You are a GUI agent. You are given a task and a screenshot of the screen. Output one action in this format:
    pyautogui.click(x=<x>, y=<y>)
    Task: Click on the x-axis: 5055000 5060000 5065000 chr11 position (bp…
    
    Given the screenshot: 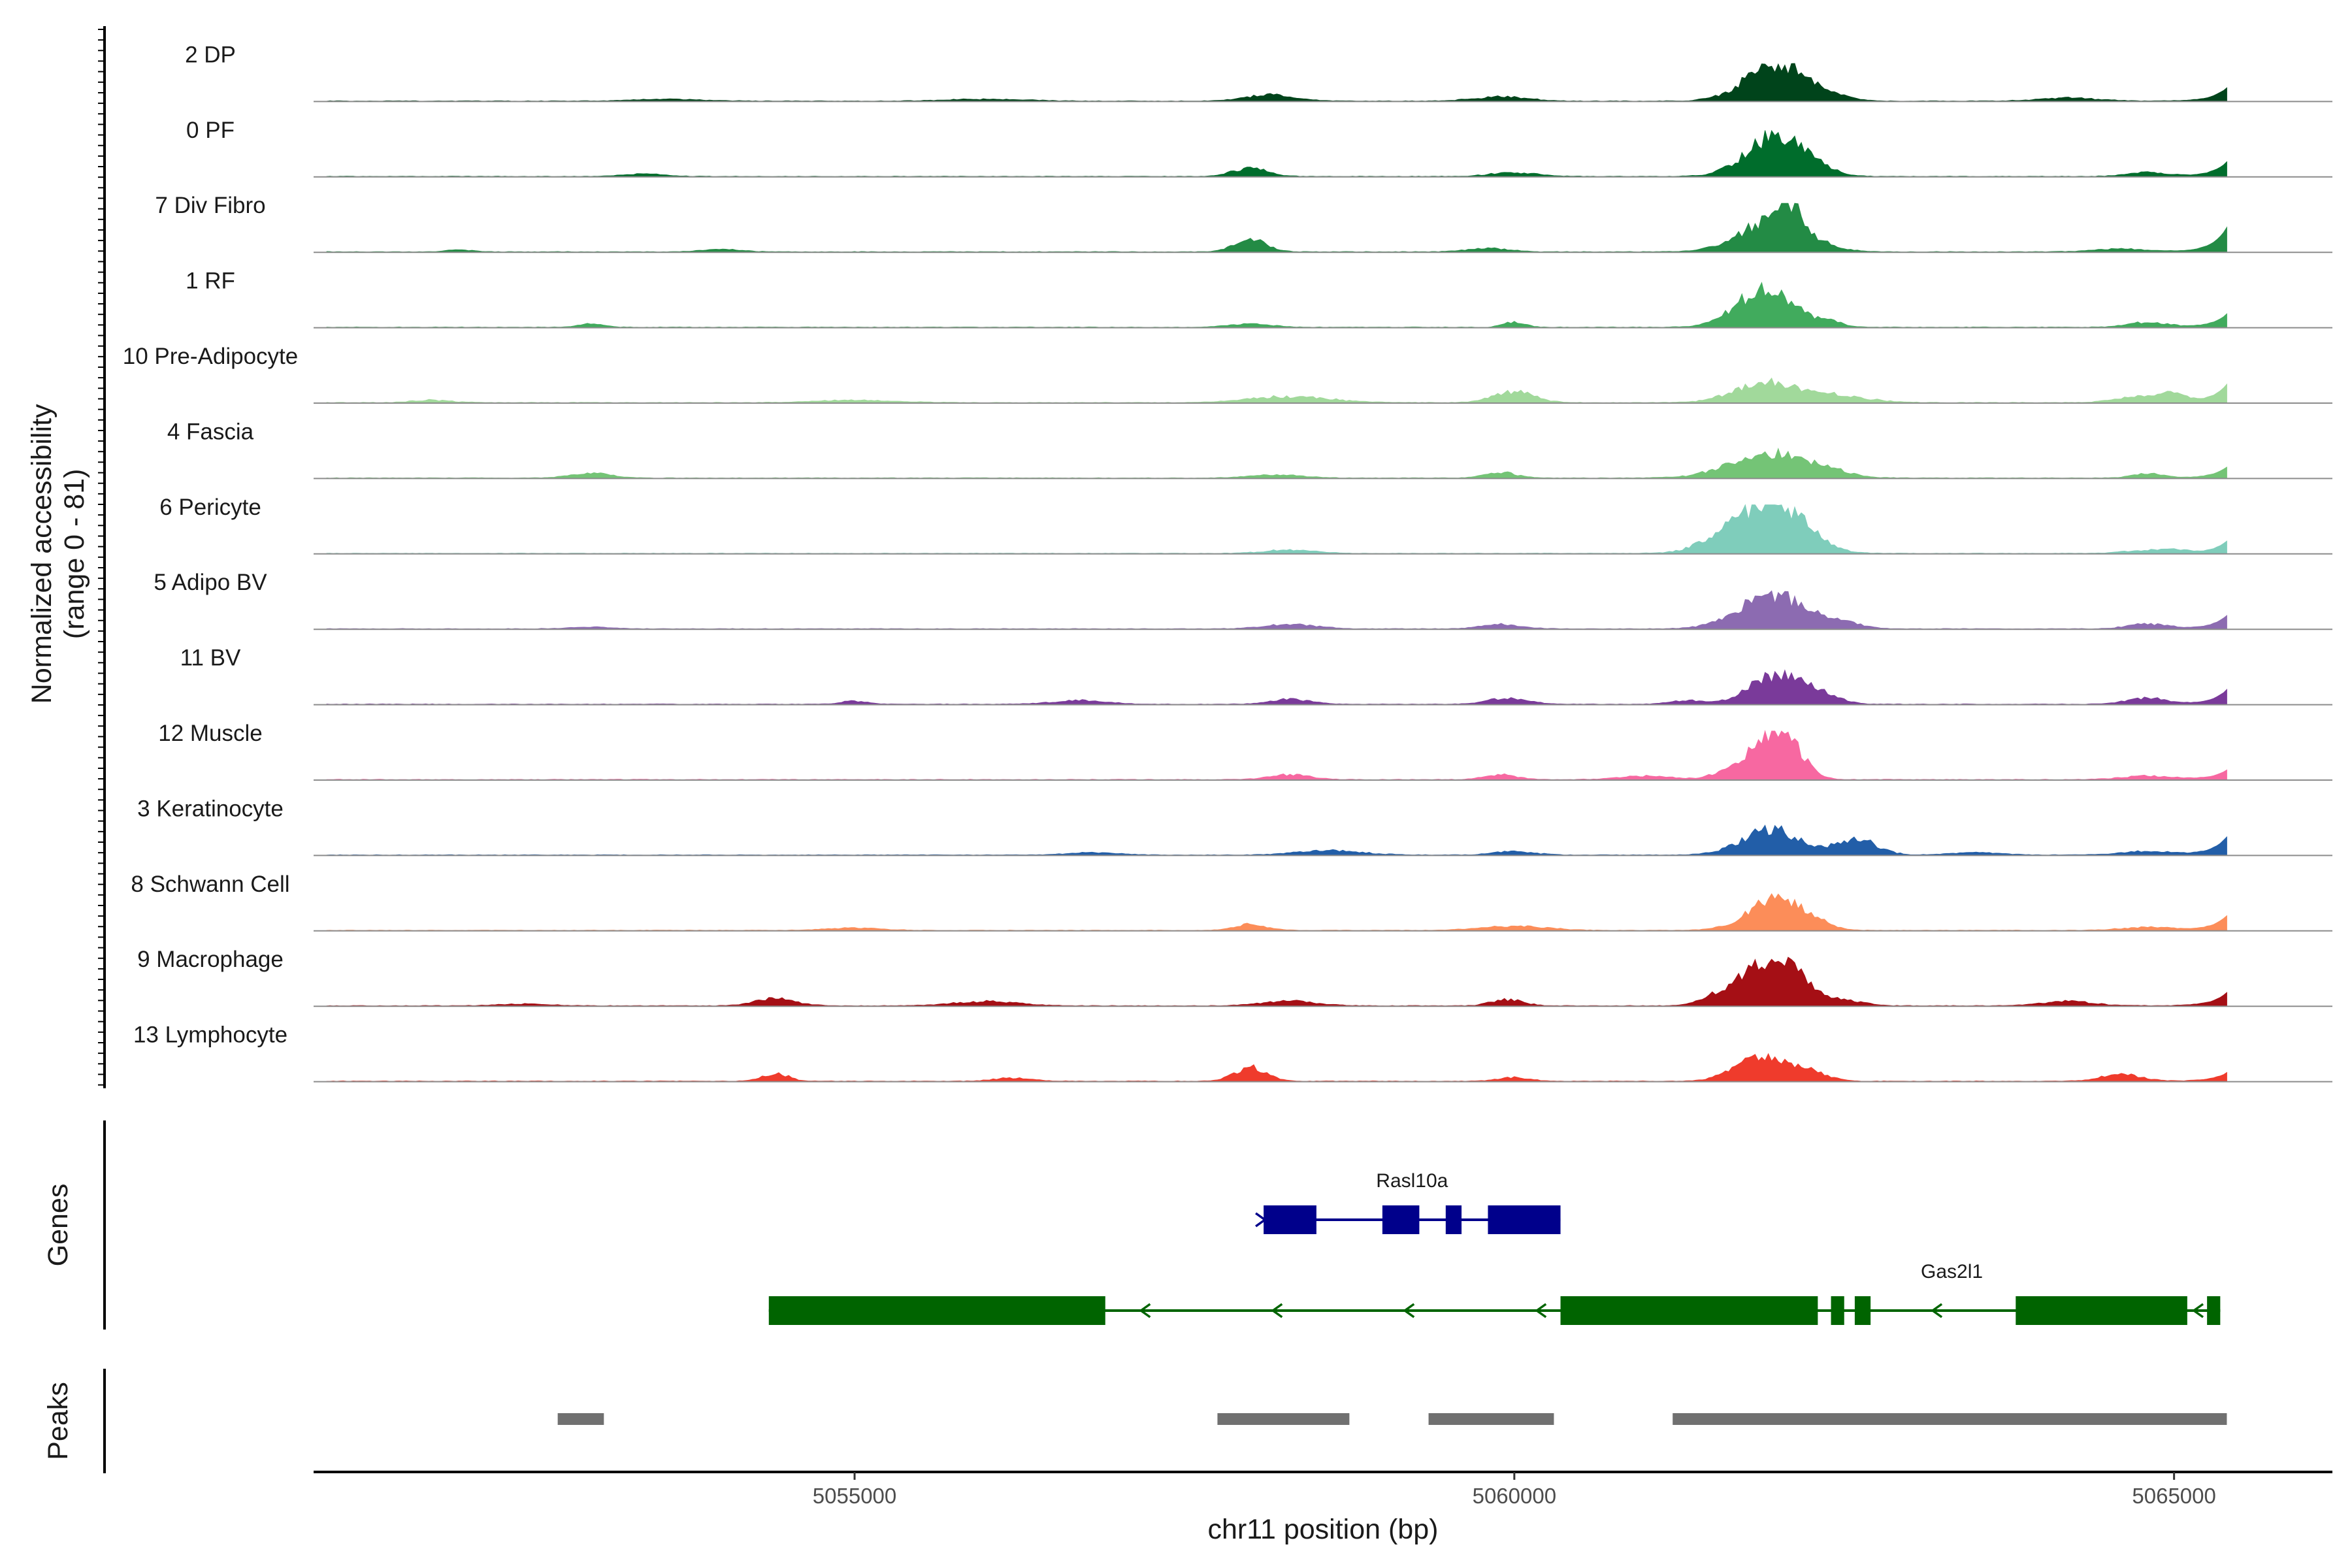 What is the action you would take?
    pyautogui.click(x=1323, y=1508)
    